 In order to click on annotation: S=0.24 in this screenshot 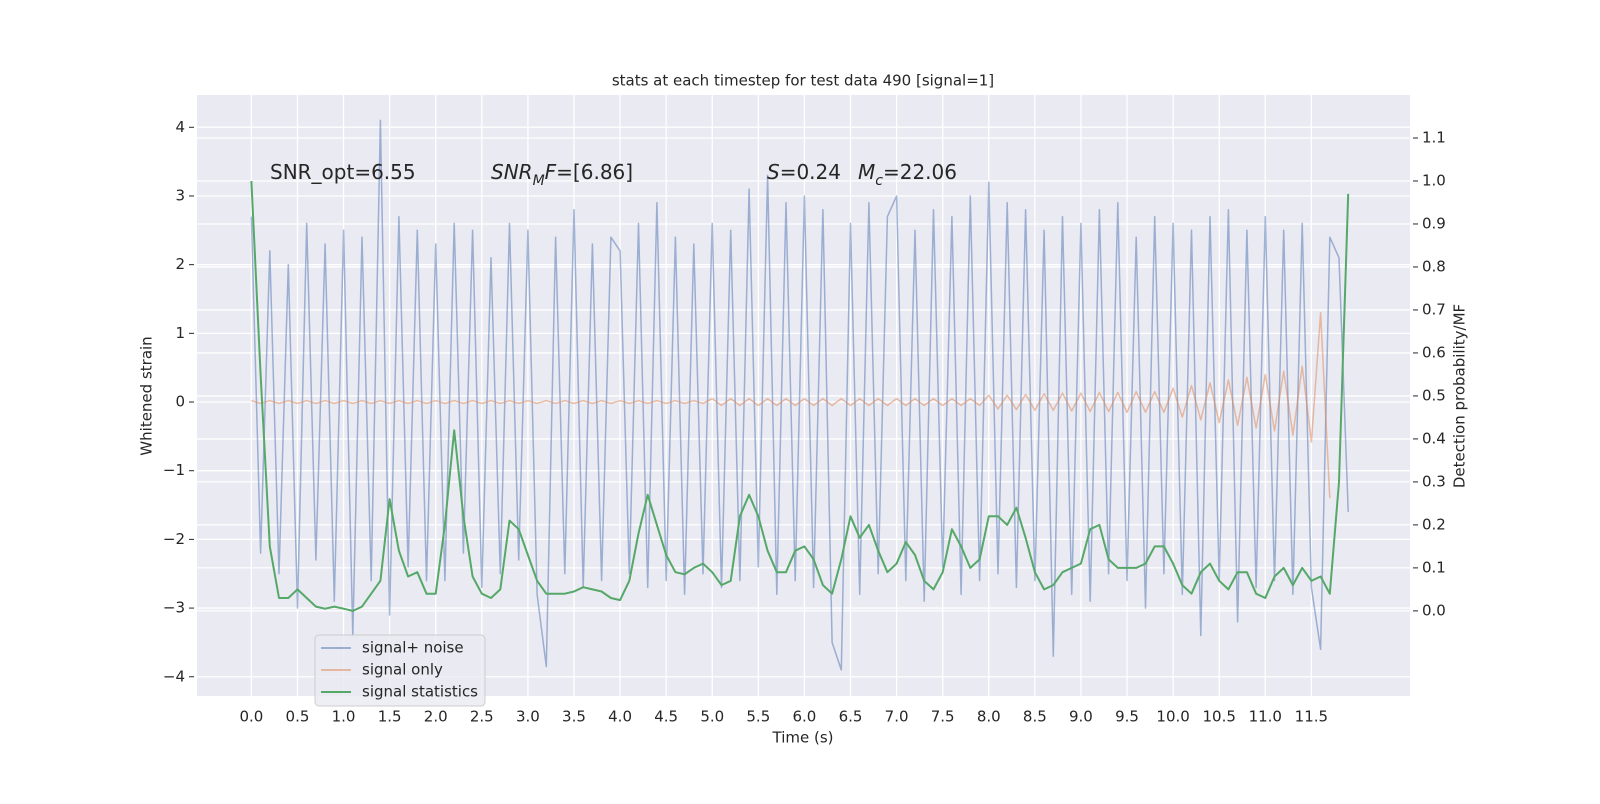, I will do `click(804, 172)`.